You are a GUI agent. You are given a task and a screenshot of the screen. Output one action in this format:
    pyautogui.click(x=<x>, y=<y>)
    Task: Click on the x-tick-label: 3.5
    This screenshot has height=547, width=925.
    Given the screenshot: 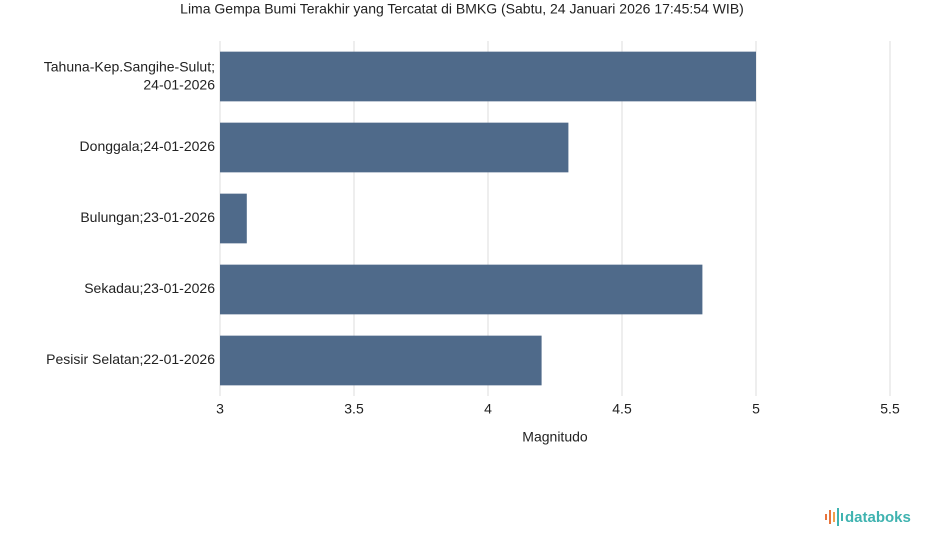 What is the action you would take?
    pyautogui.click(x=354, y=409)
    